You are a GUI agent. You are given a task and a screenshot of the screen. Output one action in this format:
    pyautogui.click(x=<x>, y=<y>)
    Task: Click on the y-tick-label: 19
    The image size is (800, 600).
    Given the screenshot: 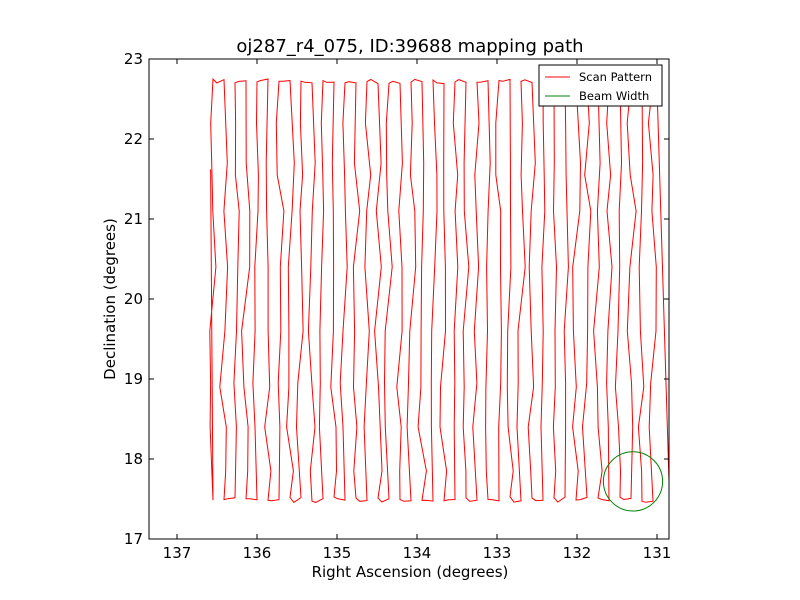 What is the action you would take?
    pyautogui.click(x=133, y=379)
    